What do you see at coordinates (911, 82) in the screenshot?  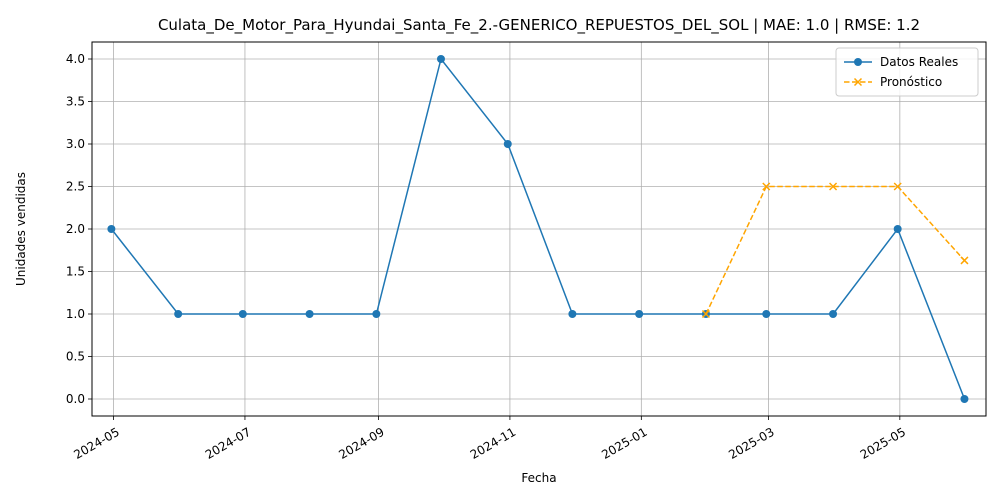 I see `legend-label-1: Pronóstico` at bounding box center [911, 82].